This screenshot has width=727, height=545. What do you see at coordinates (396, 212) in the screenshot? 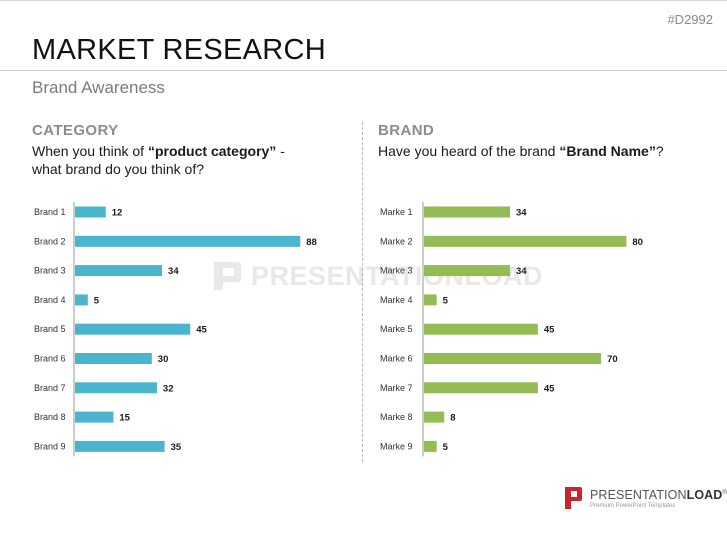
I see `brand-category-label: Marke 1` at bounding box center [396, 212].